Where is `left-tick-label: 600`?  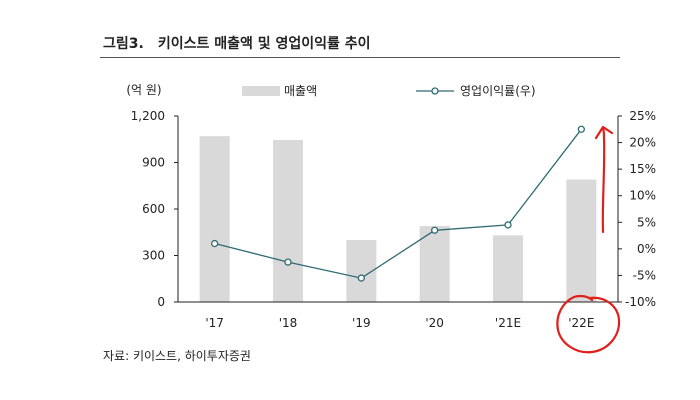 left-tick-label: 600 is located at coordinates (153, 209).